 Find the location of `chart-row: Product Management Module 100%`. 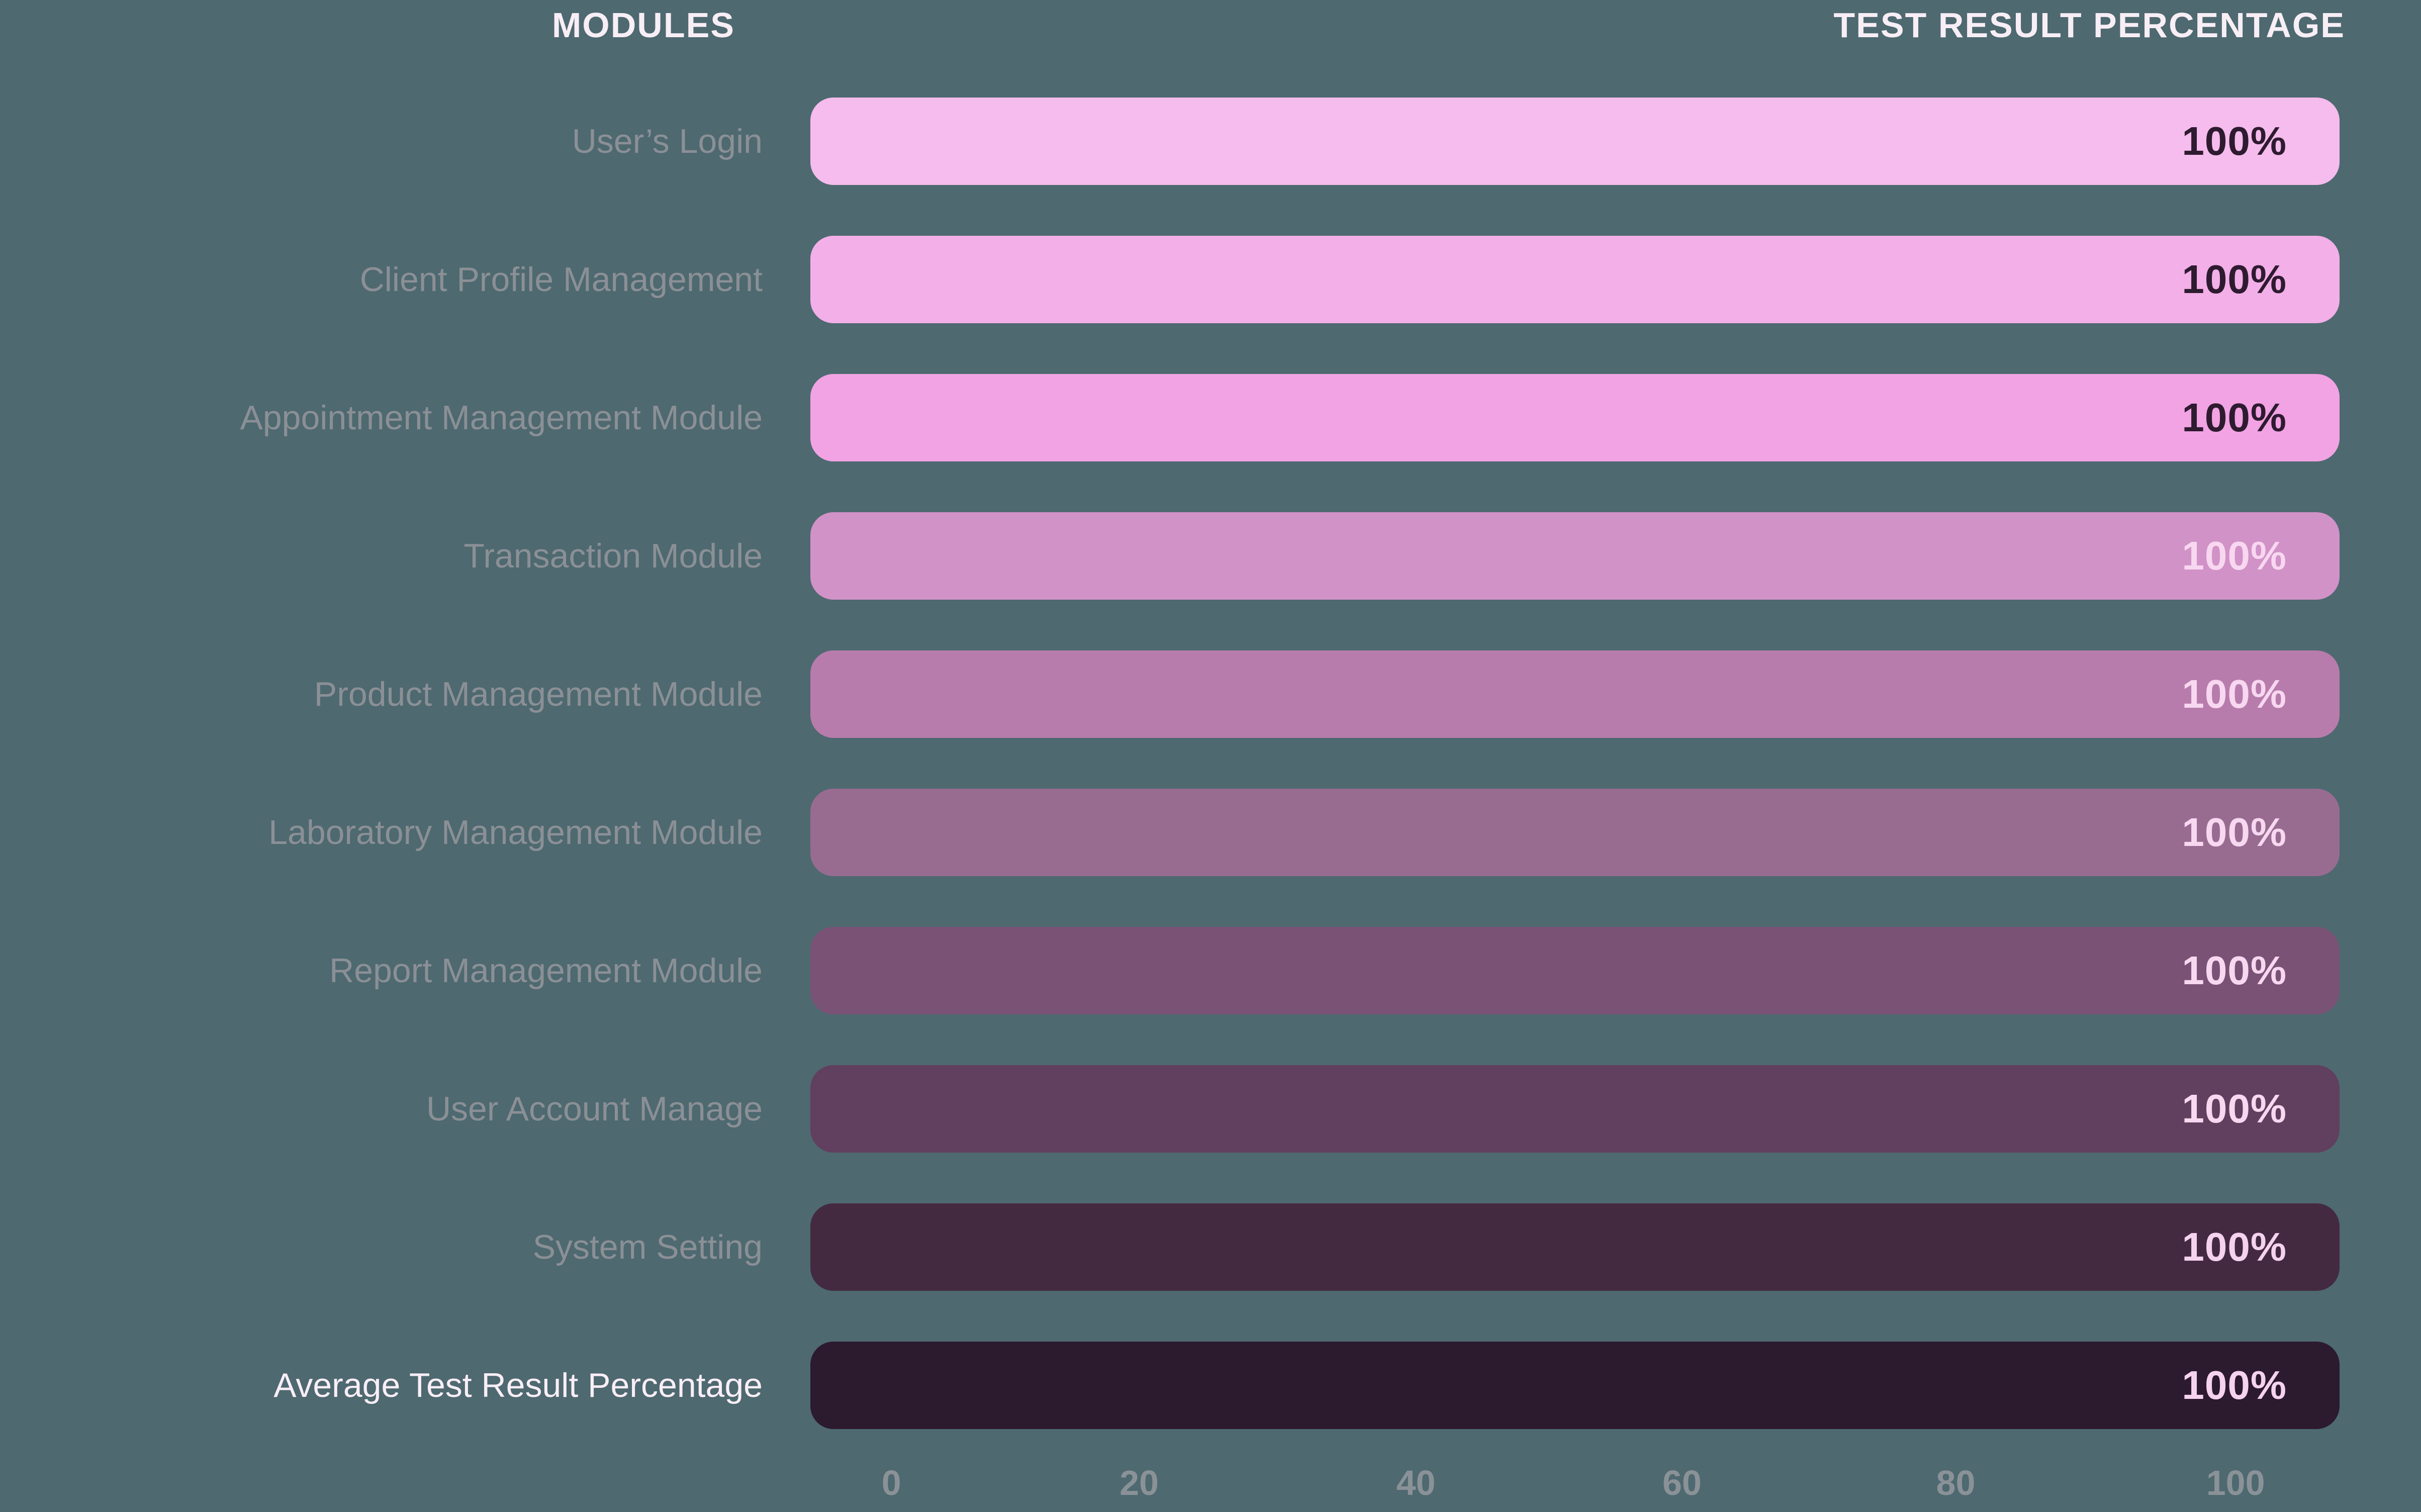

chart-row: Product Management Module 100% is located at coordinates (1170, 694).